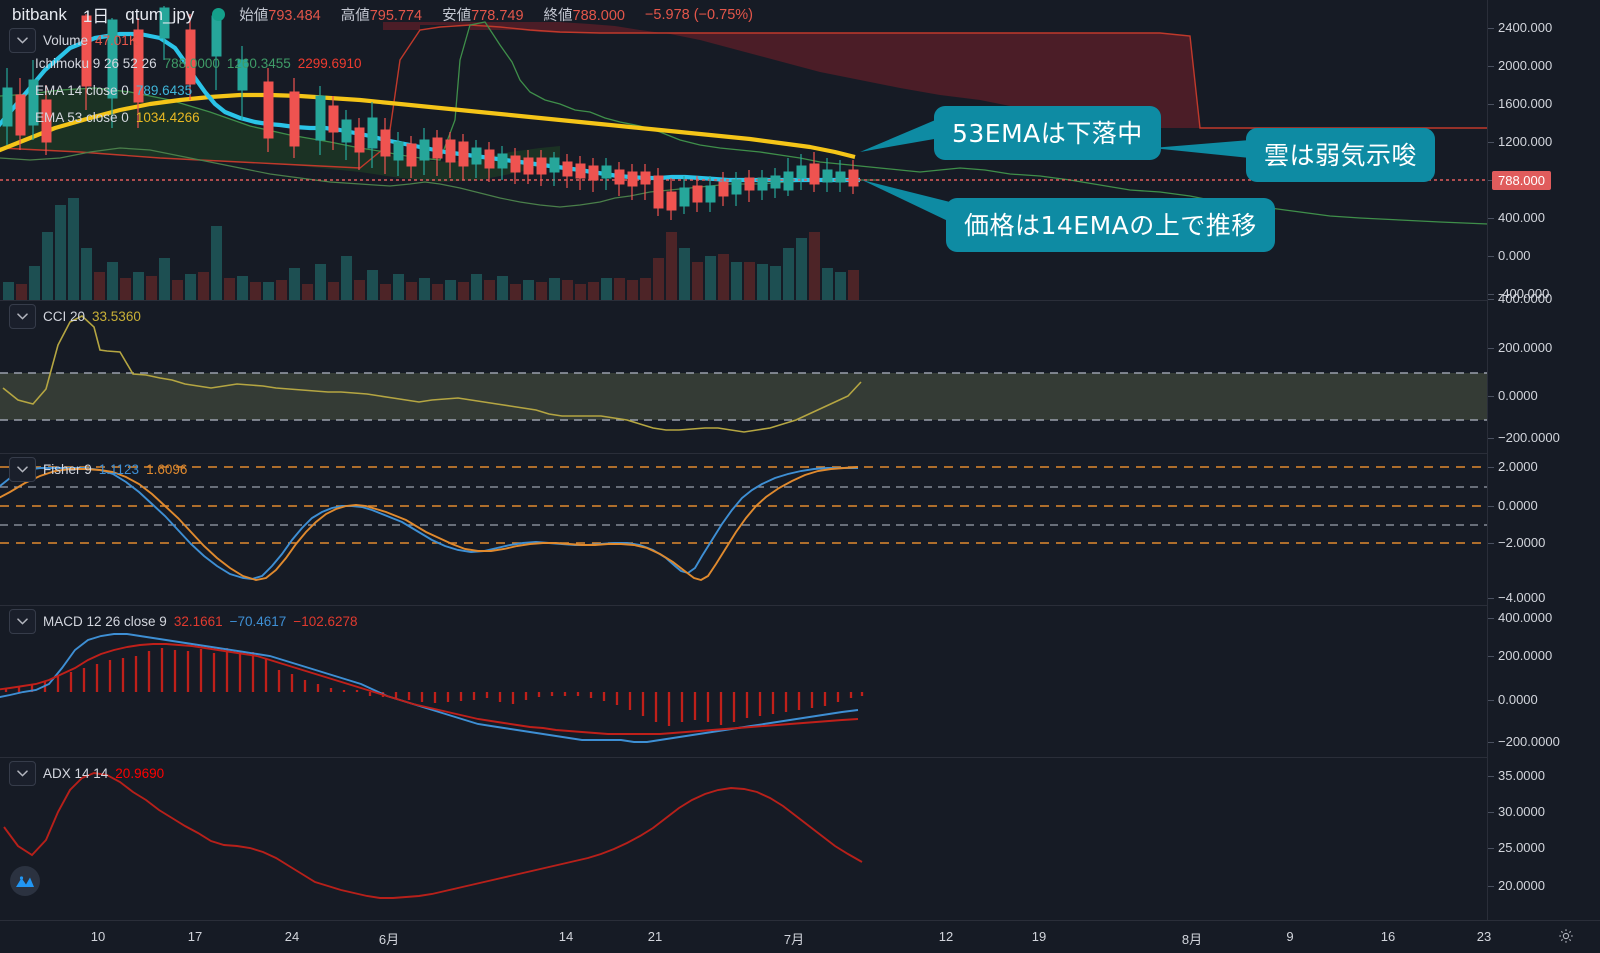 Image resolution: width=1600 pixels, height=953 pixels. Describe the element at coordinates (294, 16) in the screenshot. I see `ohlc-open-value: 793.484` at that location.